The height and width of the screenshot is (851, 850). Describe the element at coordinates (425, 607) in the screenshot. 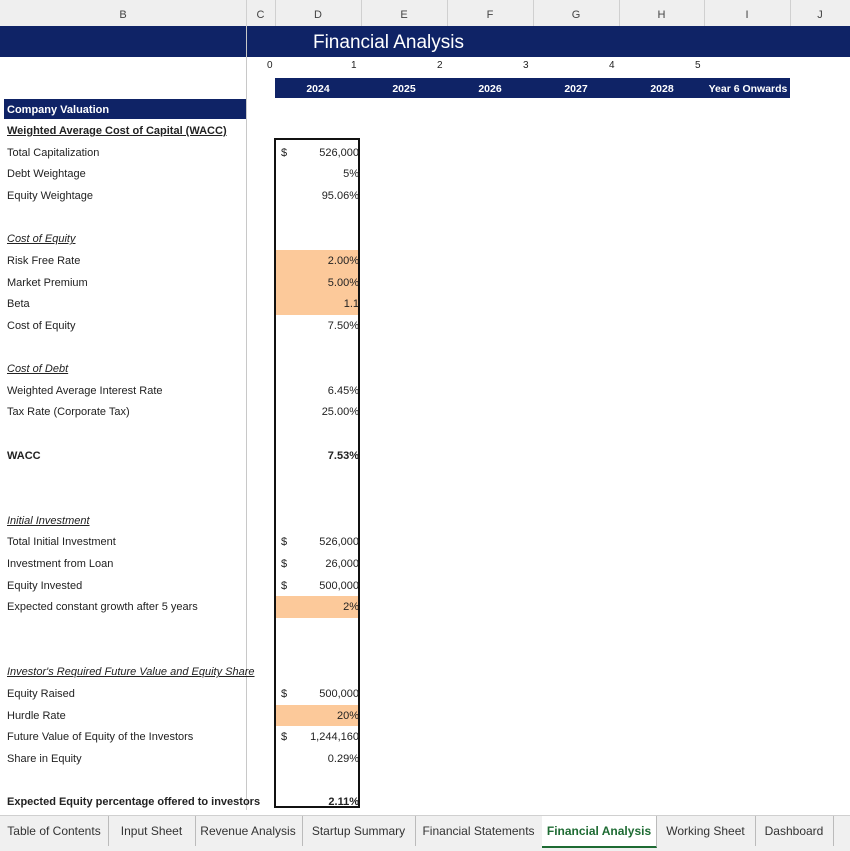

I see `table-row: Expected constant growth after 5 years 2%` at that location.